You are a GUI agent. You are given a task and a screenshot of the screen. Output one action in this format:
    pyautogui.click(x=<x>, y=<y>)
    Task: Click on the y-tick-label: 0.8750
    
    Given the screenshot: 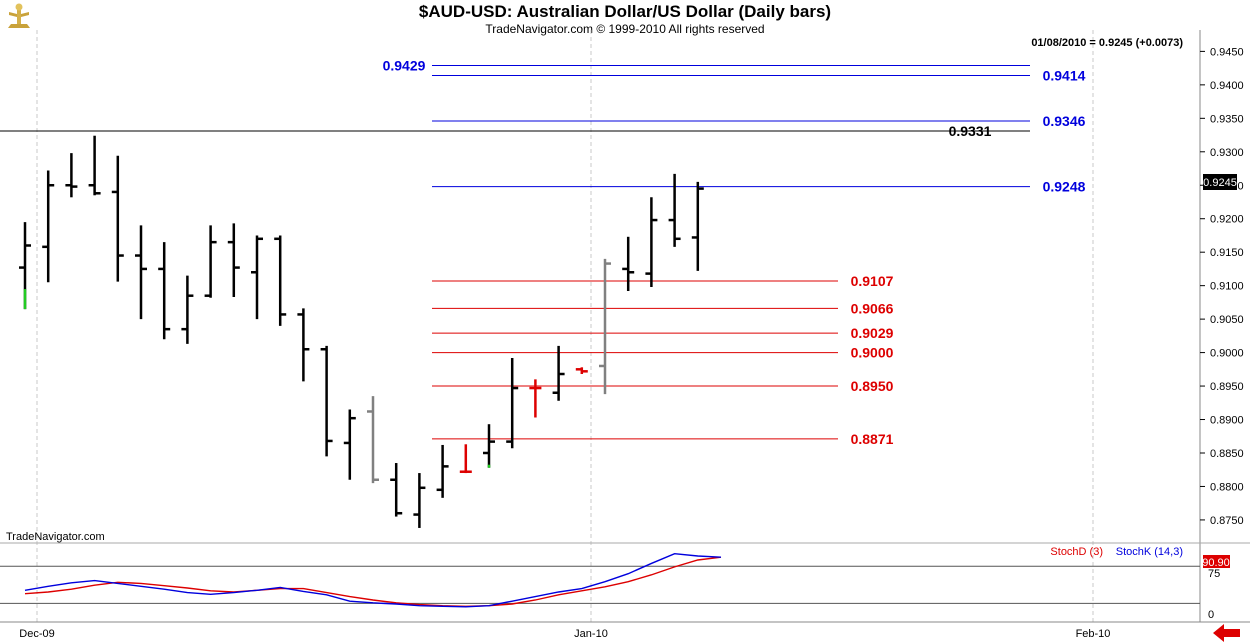 What is the action you would take?
    pyautogui.click(x=1227, y=521)
    